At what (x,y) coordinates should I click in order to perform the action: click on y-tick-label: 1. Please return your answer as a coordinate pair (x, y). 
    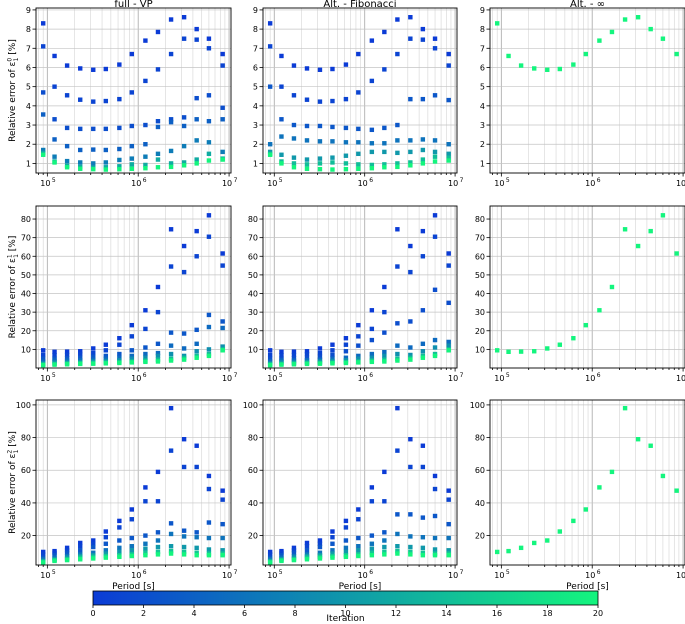
    Looking at the image, I should click on (28, 163).